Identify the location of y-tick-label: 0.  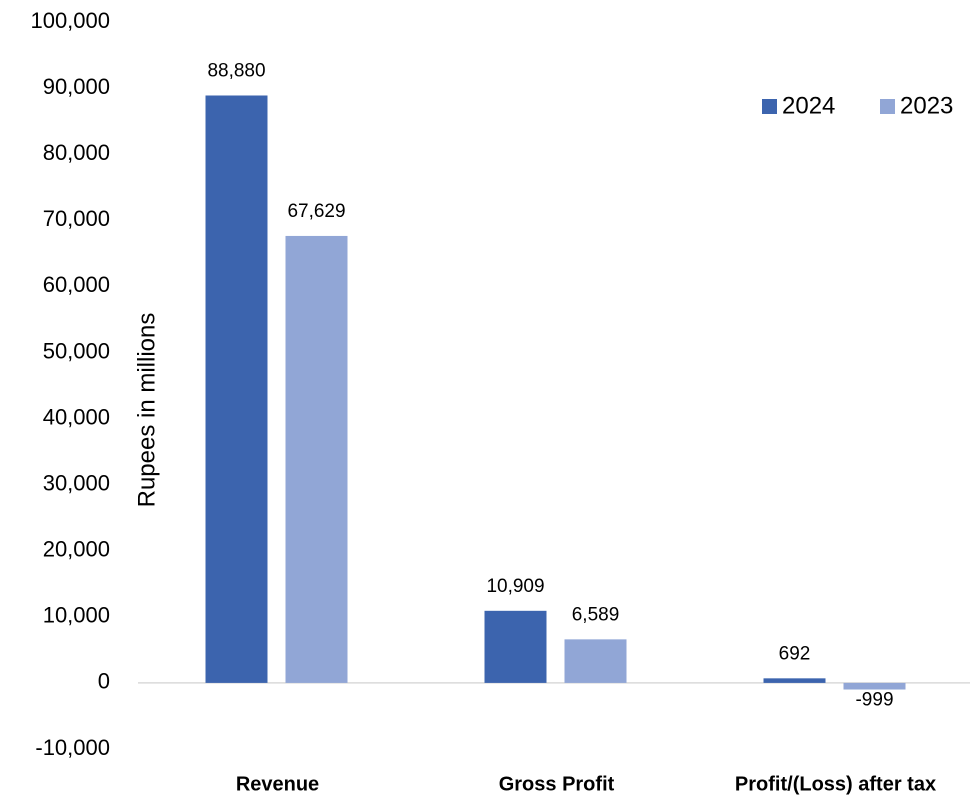
(104, 681).